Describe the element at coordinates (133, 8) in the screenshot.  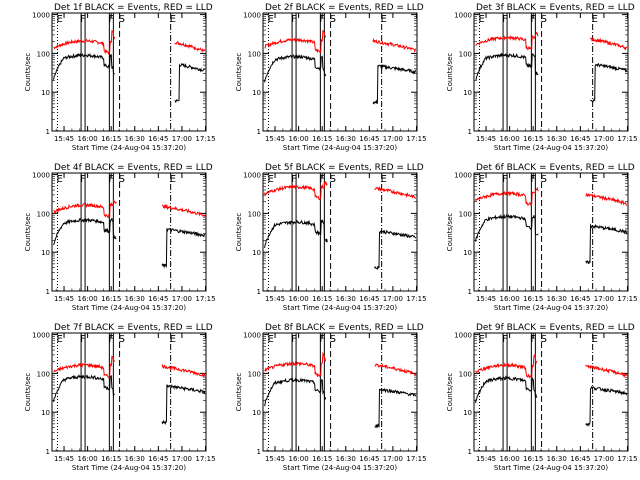
I see `panel-title: Det 1f BLACK = Events, RED = LLD` at that location.